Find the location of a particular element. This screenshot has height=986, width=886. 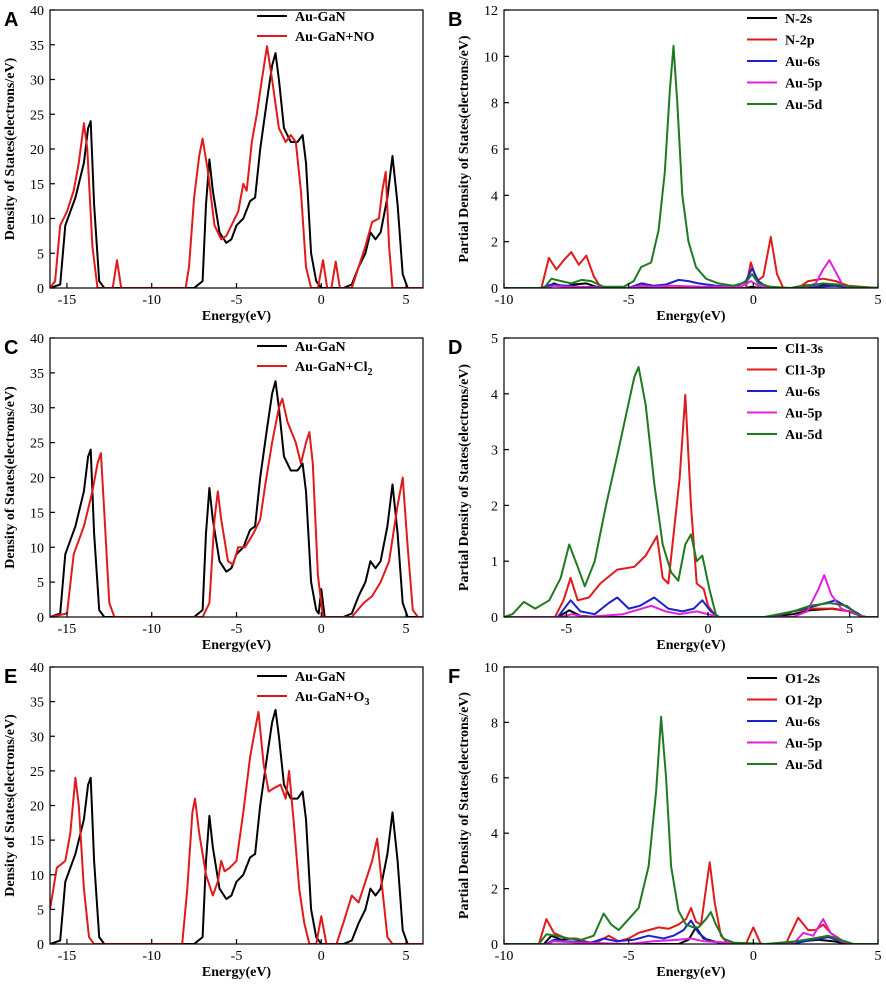

panel-letter: A is located at coordinates (11, 20).